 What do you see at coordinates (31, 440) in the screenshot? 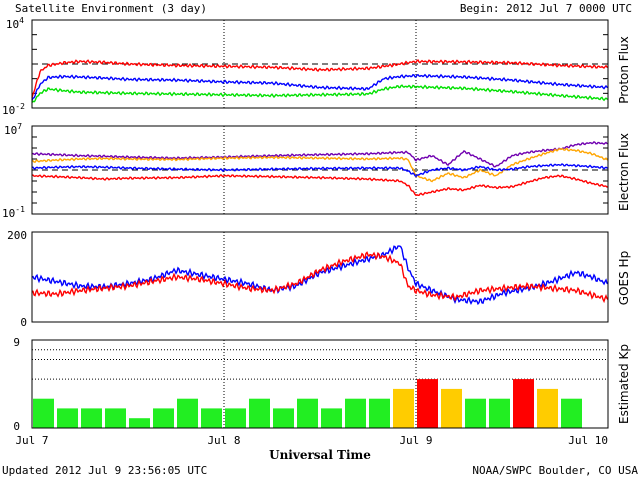
I see `xtick-jul7: Jul 7` at bounding box center [31, 440].